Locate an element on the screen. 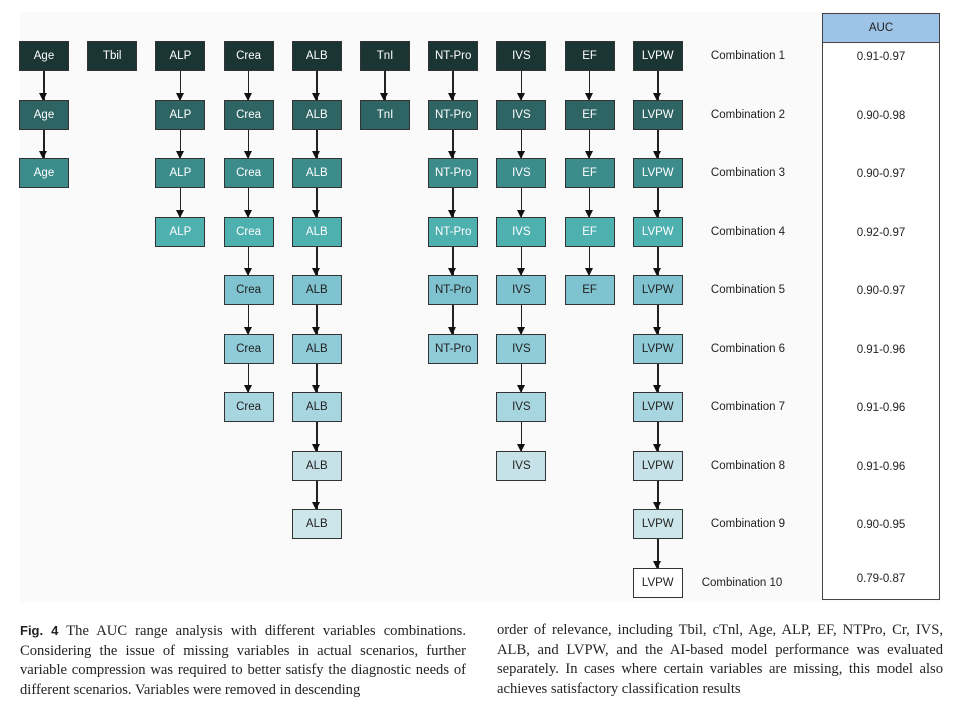 This screenshot has height=704, width=966. combination-label: Combination 4 is located at coordinates (748, 231).